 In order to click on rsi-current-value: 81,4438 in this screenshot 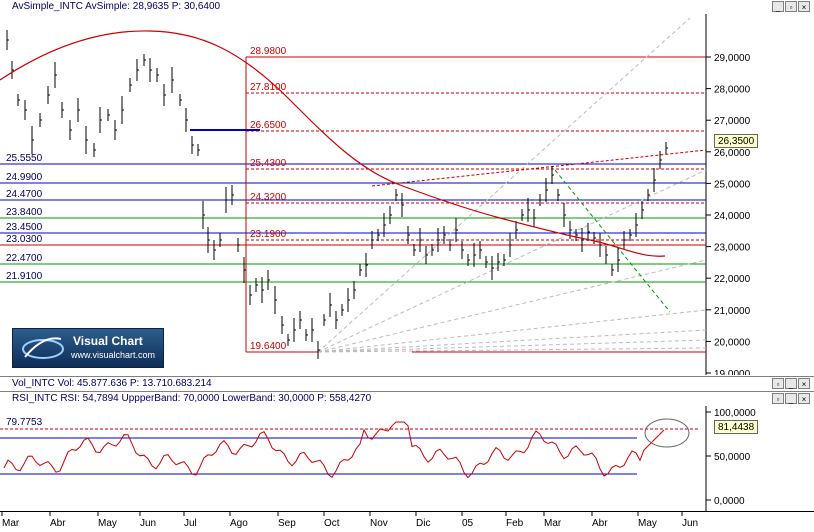, I will do `click(736, 427)`.